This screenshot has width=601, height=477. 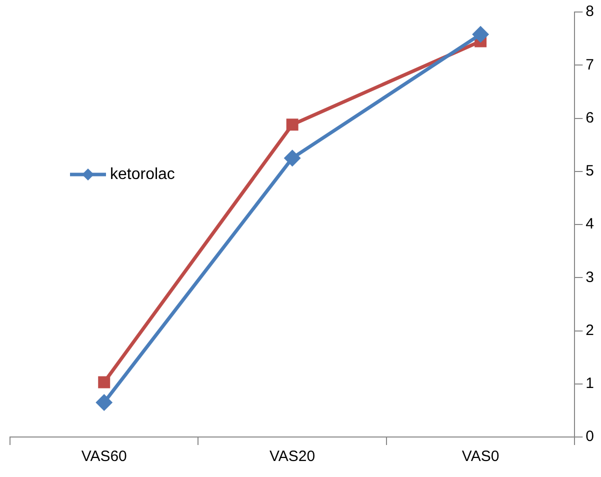 I want to click on y-tick-label: 1, so click(x=590, y=383).